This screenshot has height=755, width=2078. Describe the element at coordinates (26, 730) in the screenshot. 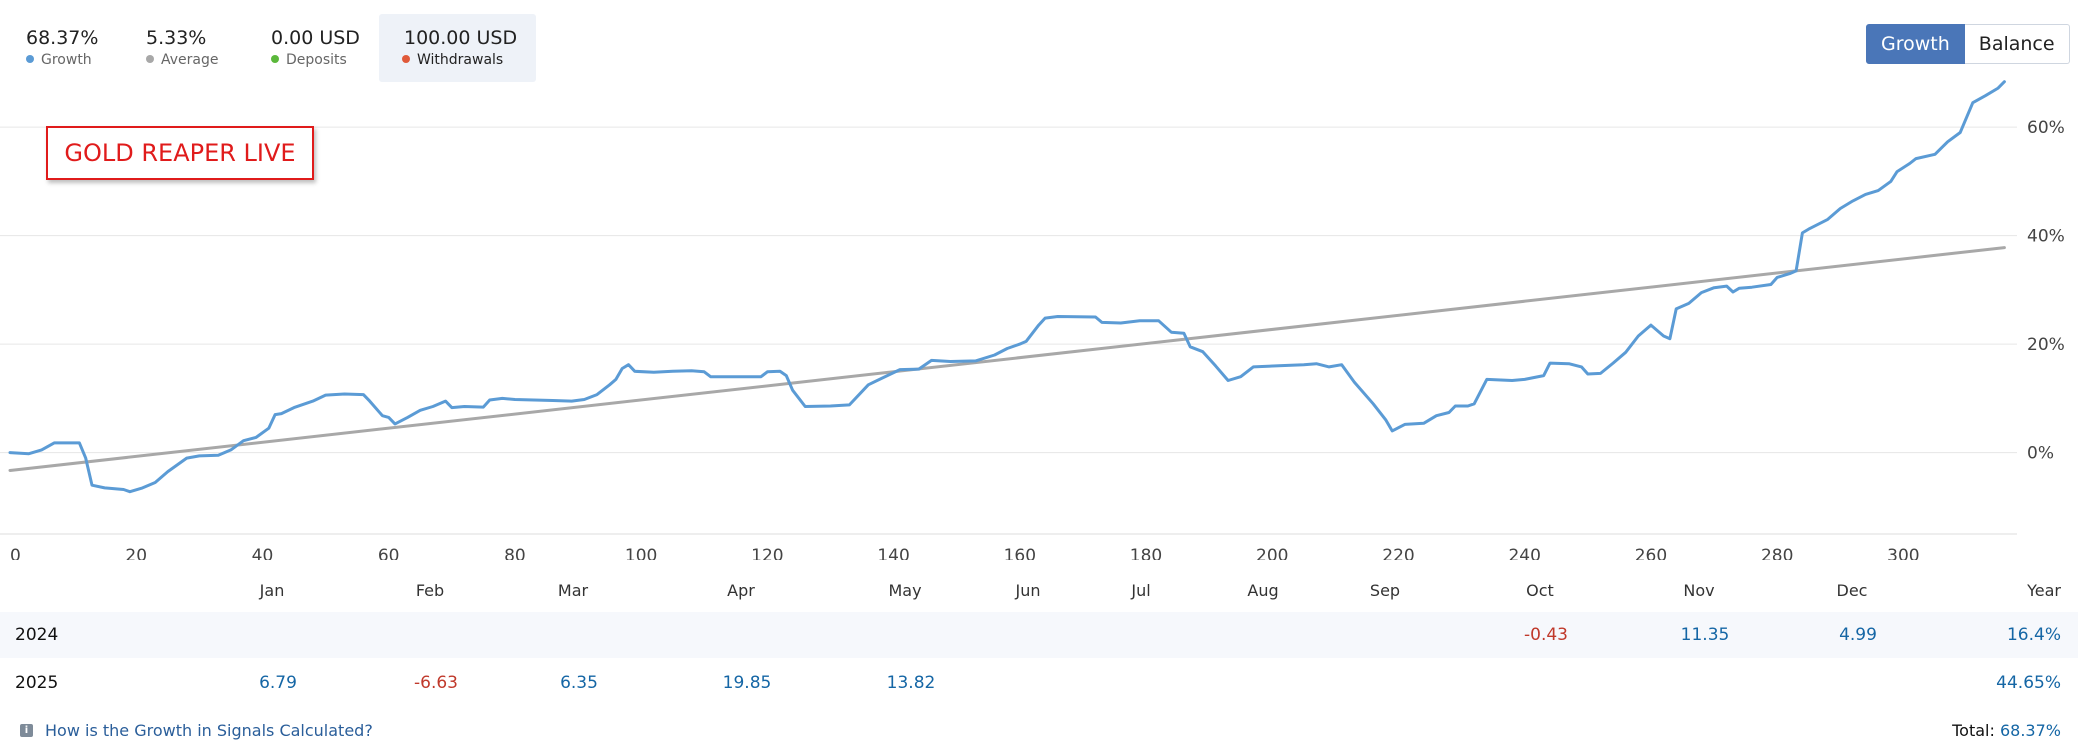

I see `info-icon: i` at that location.